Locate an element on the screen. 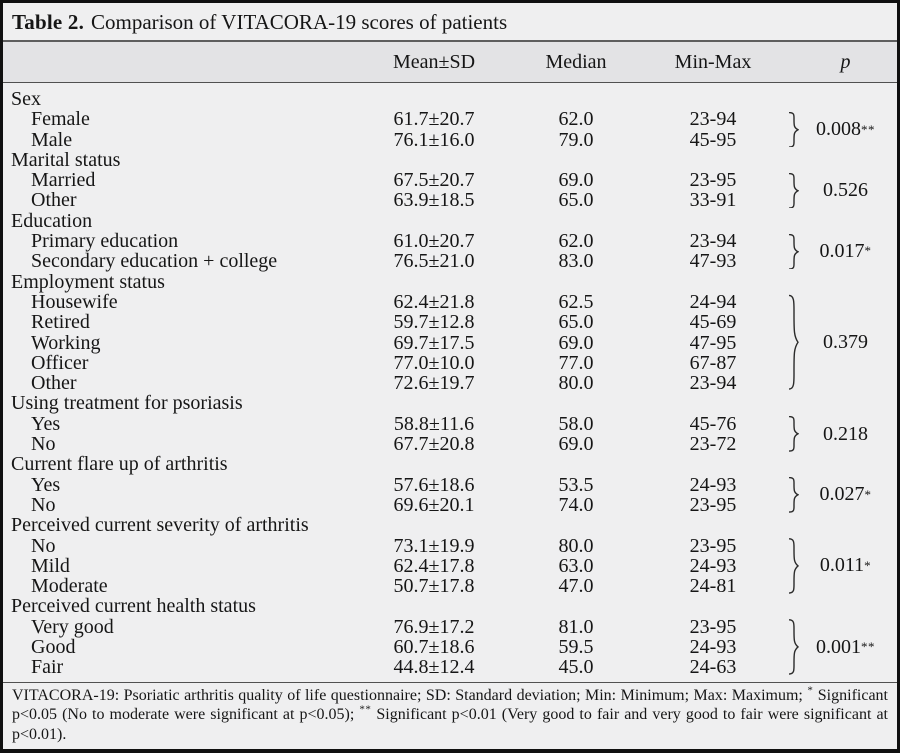  median-cell: 65.0 is located at coordinates (576, 200).